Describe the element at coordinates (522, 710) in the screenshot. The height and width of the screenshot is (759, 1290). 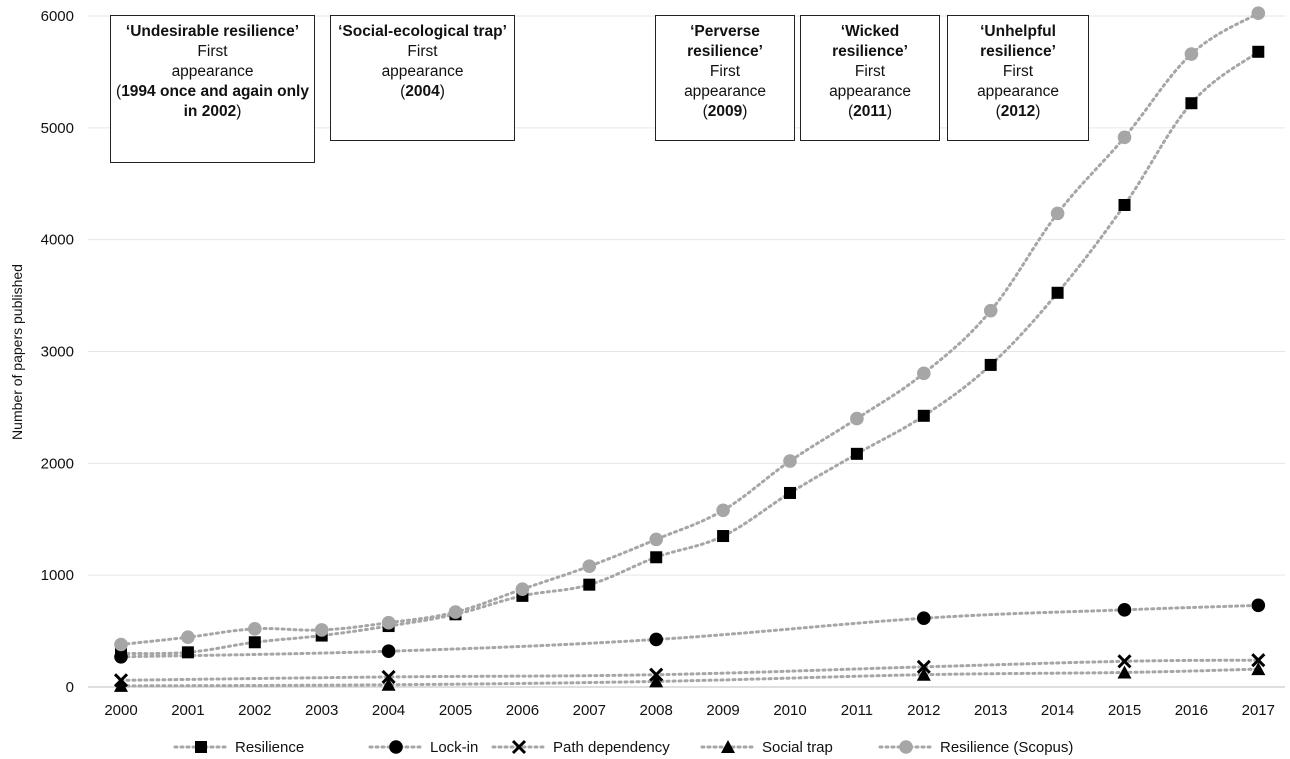
I see `x-tick-label: 2006` at that location.